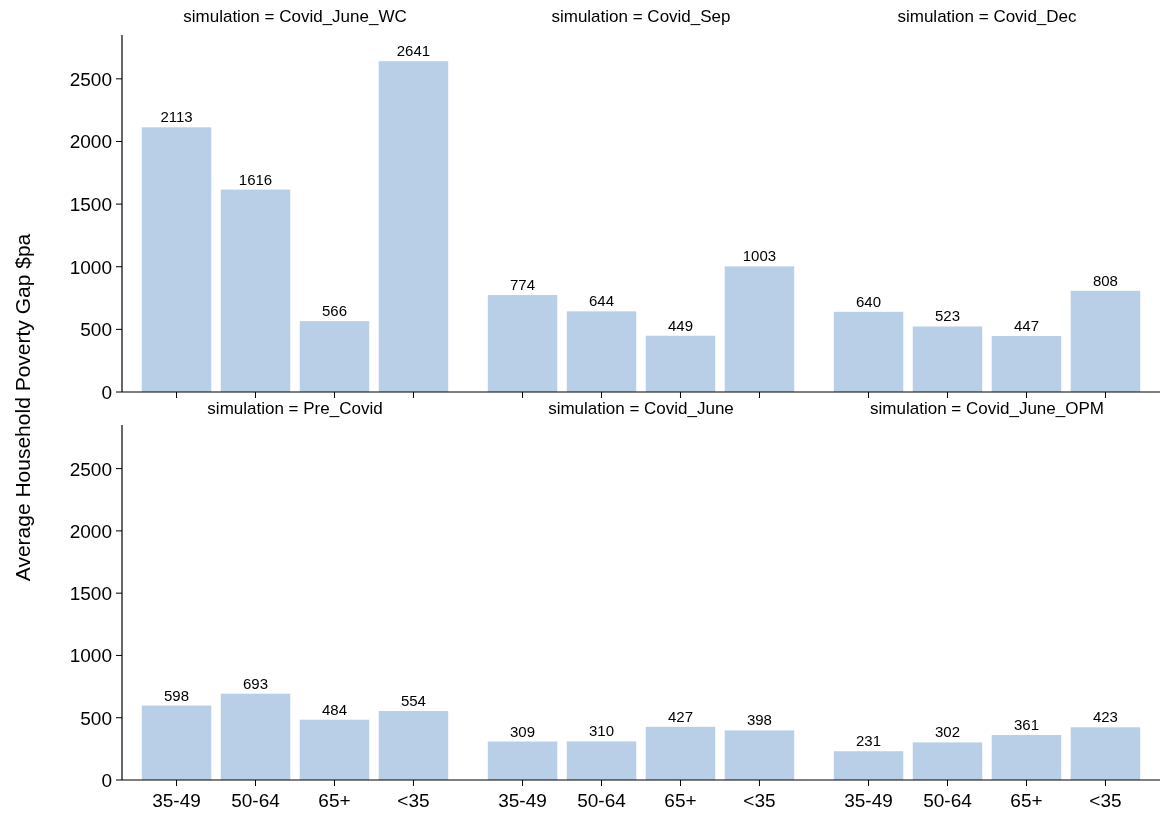 The height and width of the screenshot is (826, 1167). Describe the element at coordinates (1105, 717) in the screenshot. I see `data-label: 423` at that location.